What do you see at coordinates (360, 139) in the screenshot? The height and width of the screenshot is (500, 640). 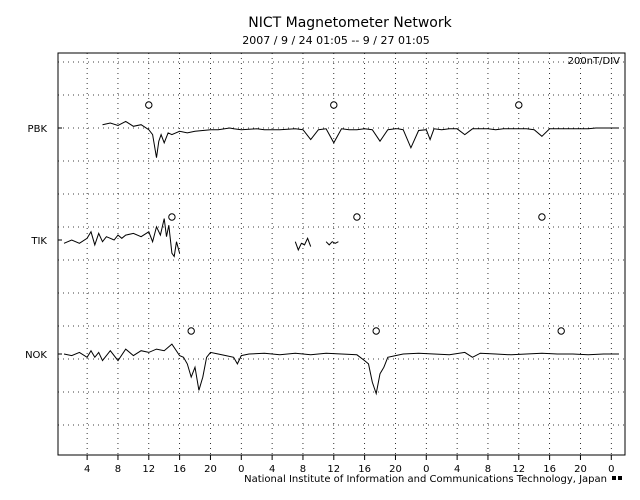 I see `series-pbk-line` at bounding box center [360, 139].